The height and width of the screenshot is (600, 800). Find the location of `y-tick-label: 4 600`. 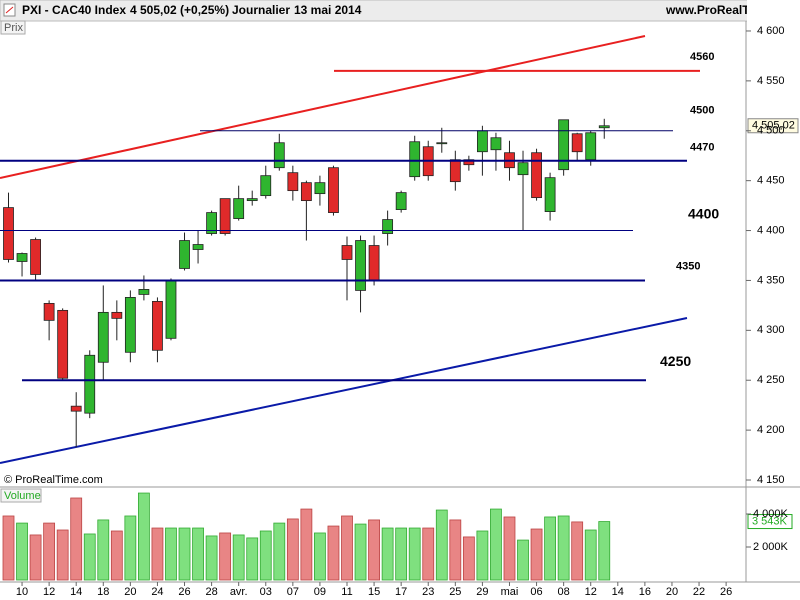

y-tick-label: 4 600 is located at coordinates (771, 31).